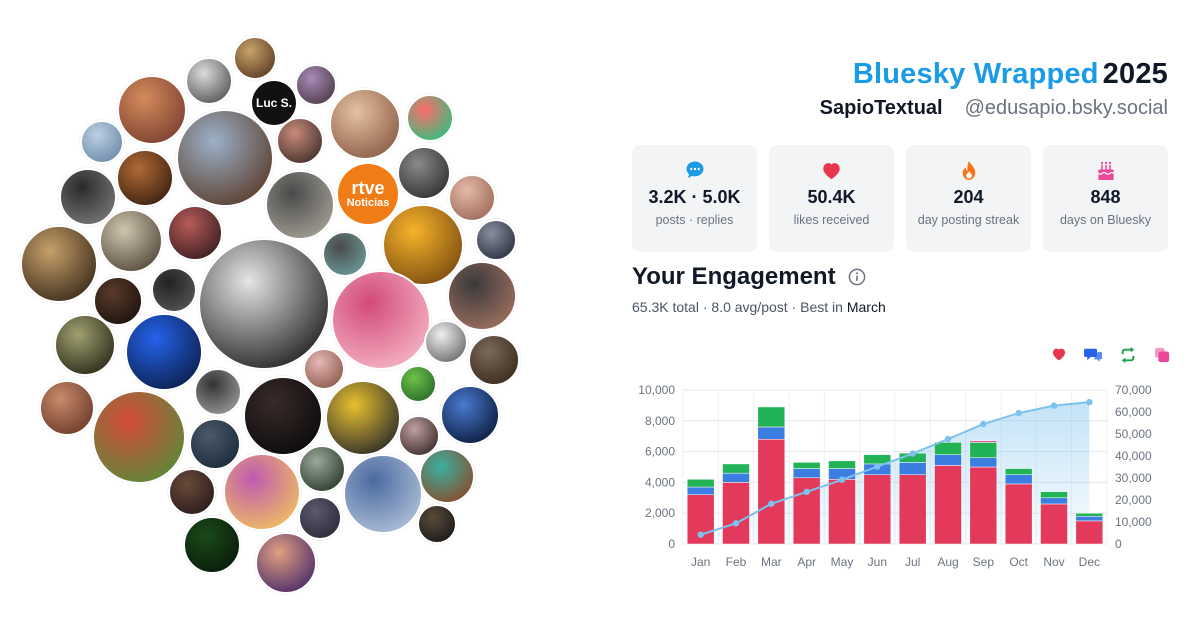 This screenshot has height=630, width=1200. Describe the element at coordinates (1059, 355) in the screenshot. I see `heart-icon` at that location.